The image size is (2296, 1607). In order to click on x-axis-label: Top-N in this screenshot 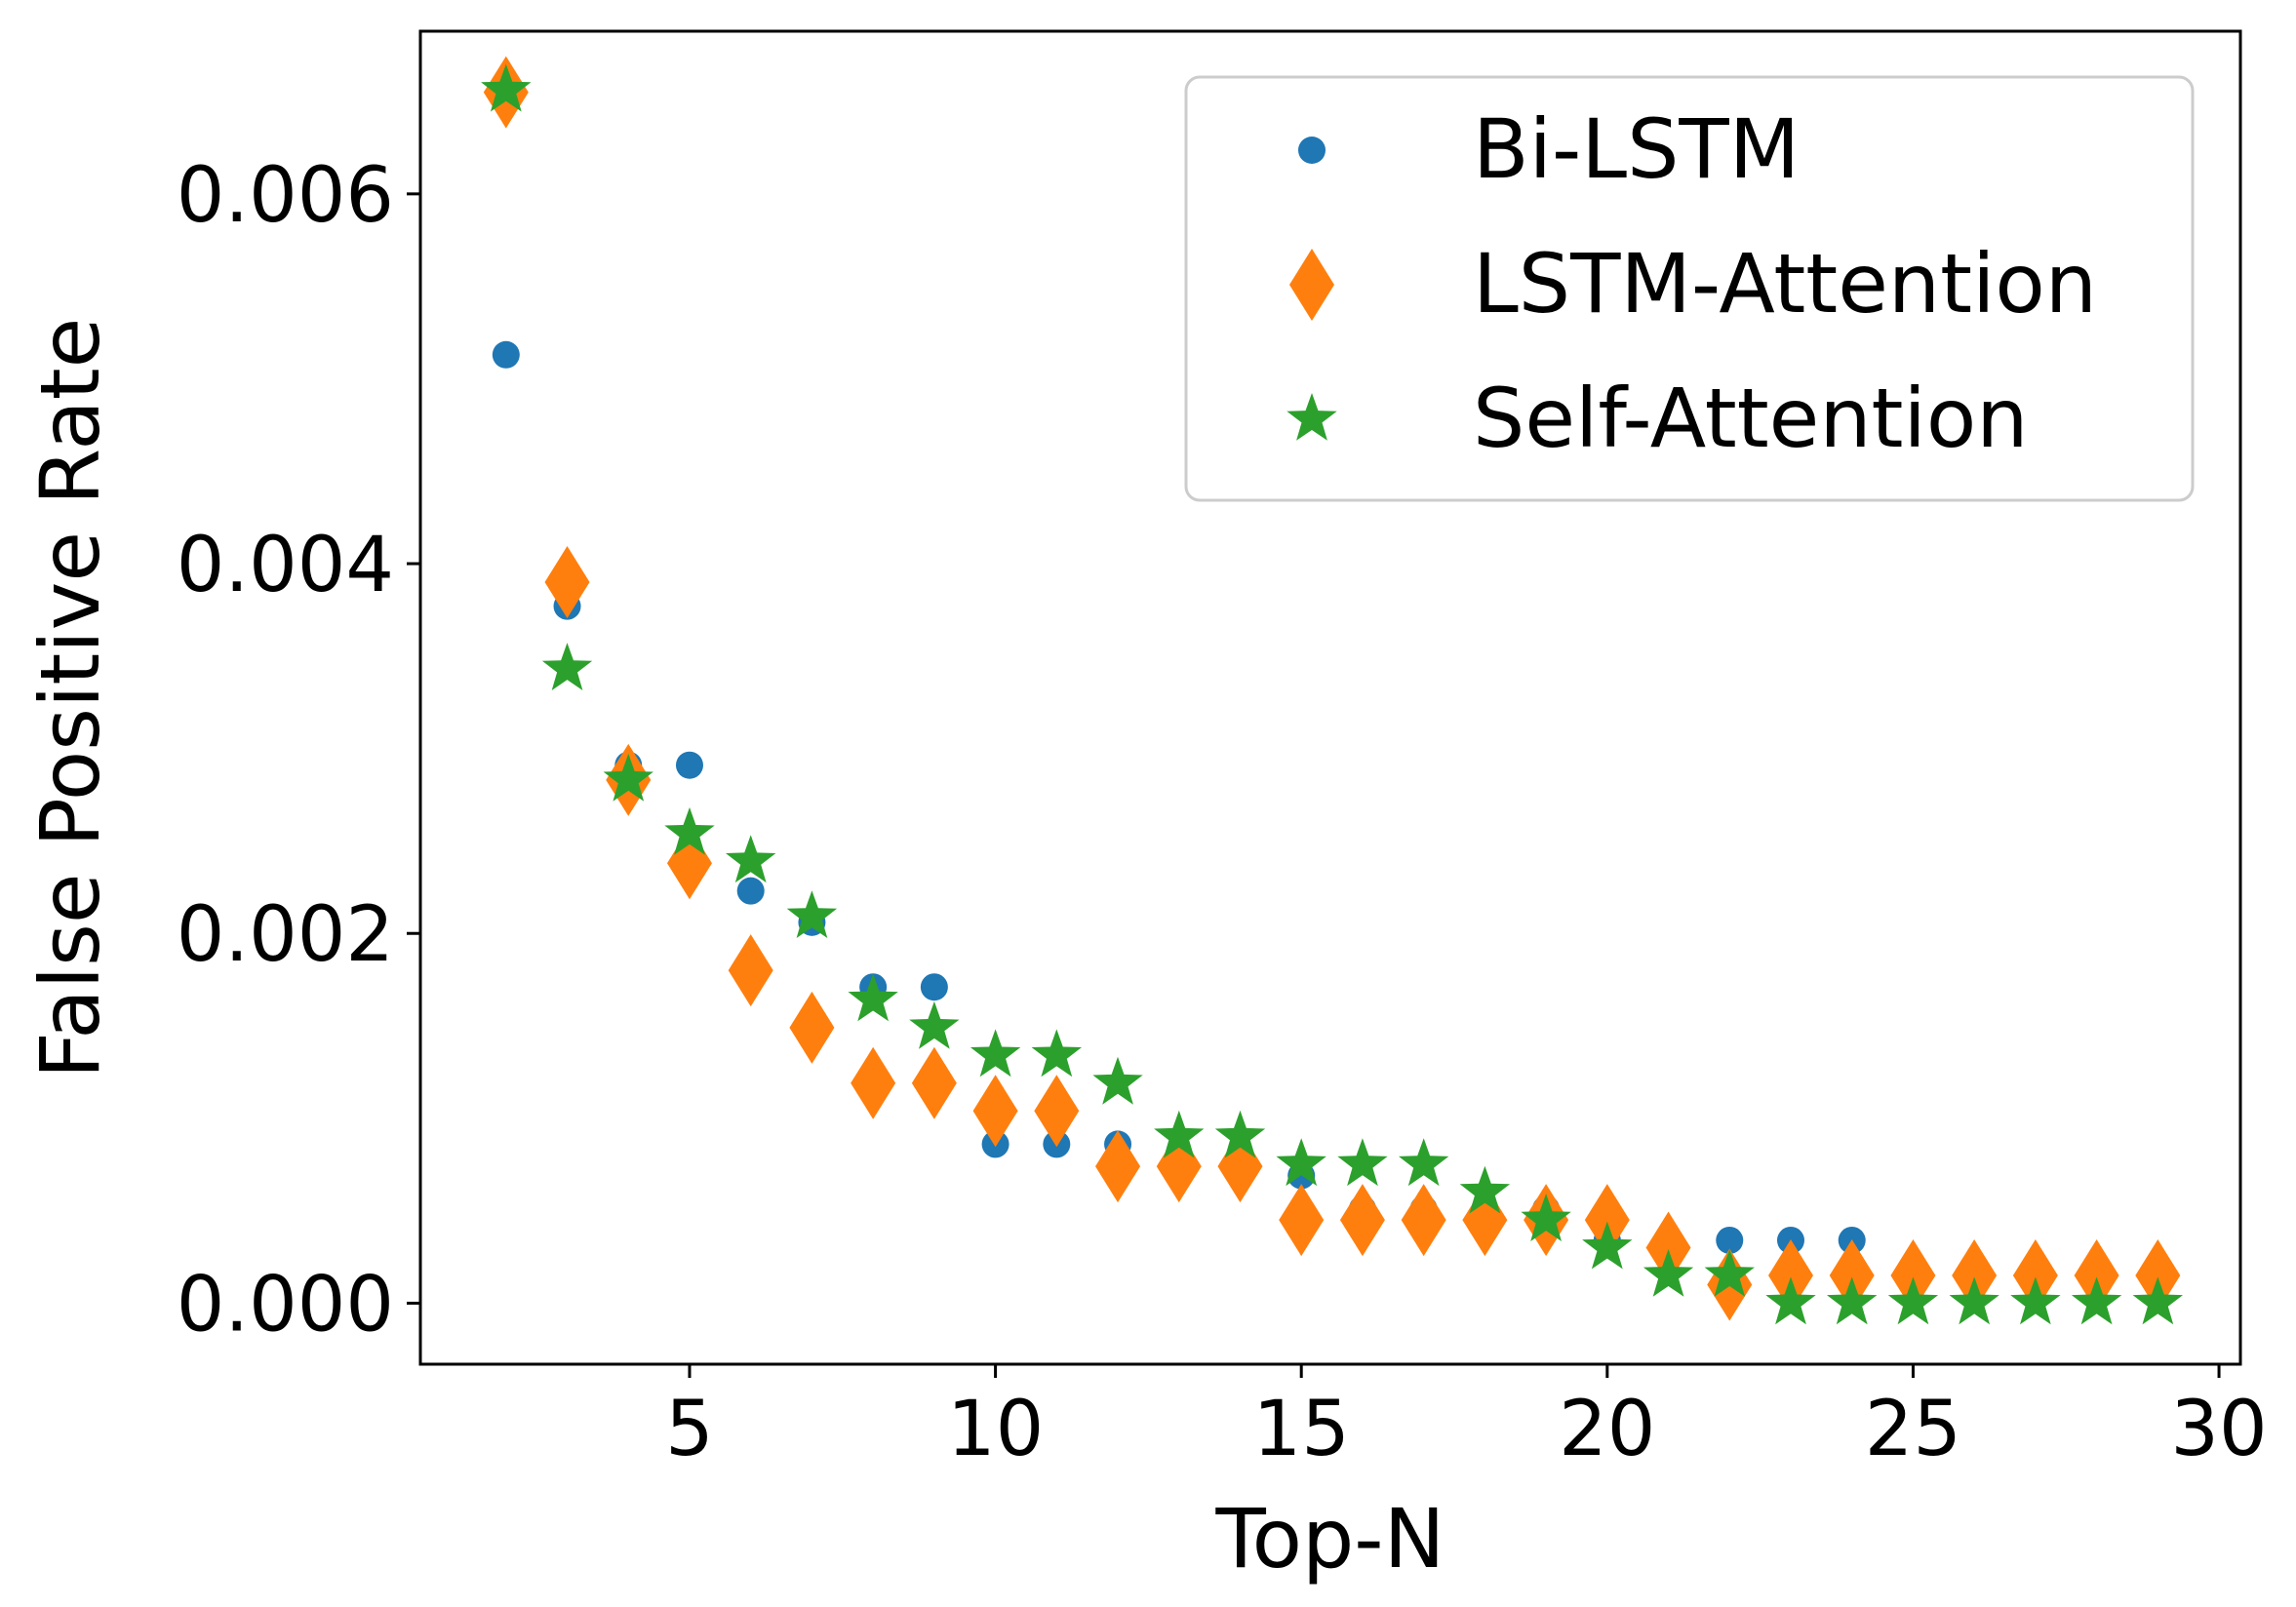, I will do `click(1330, 1539)`.